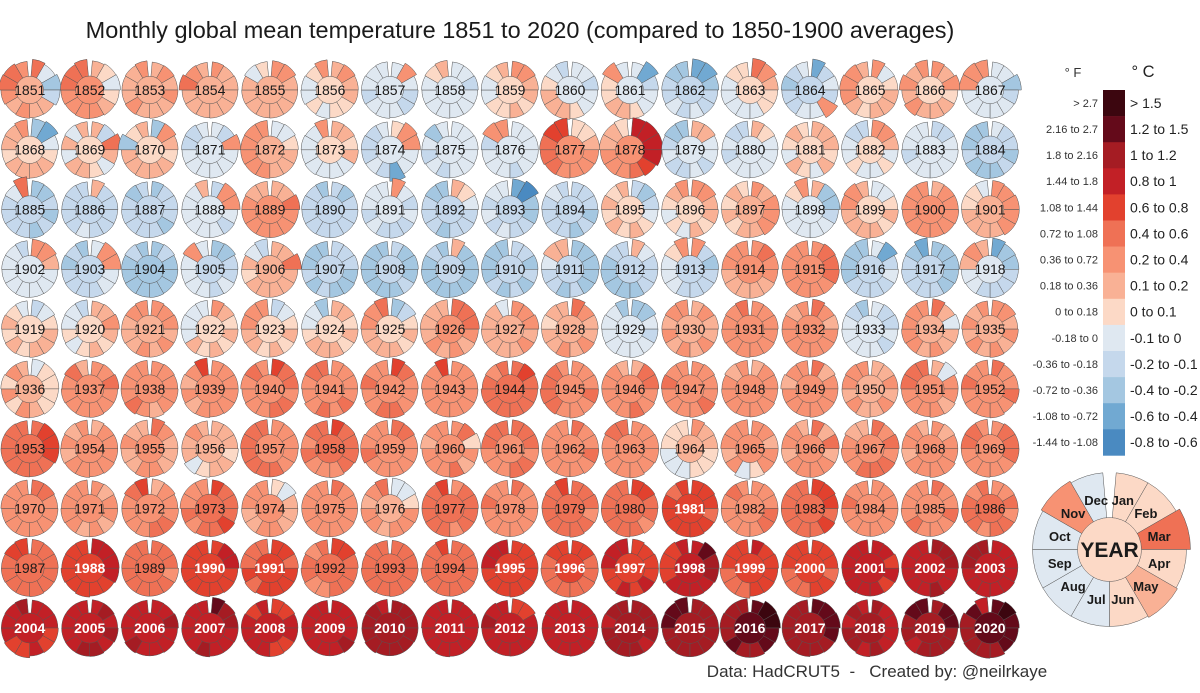 The width and height of the screenshot is (1200, 693). I want to click on svg-text: 1958, so click(329, 449).